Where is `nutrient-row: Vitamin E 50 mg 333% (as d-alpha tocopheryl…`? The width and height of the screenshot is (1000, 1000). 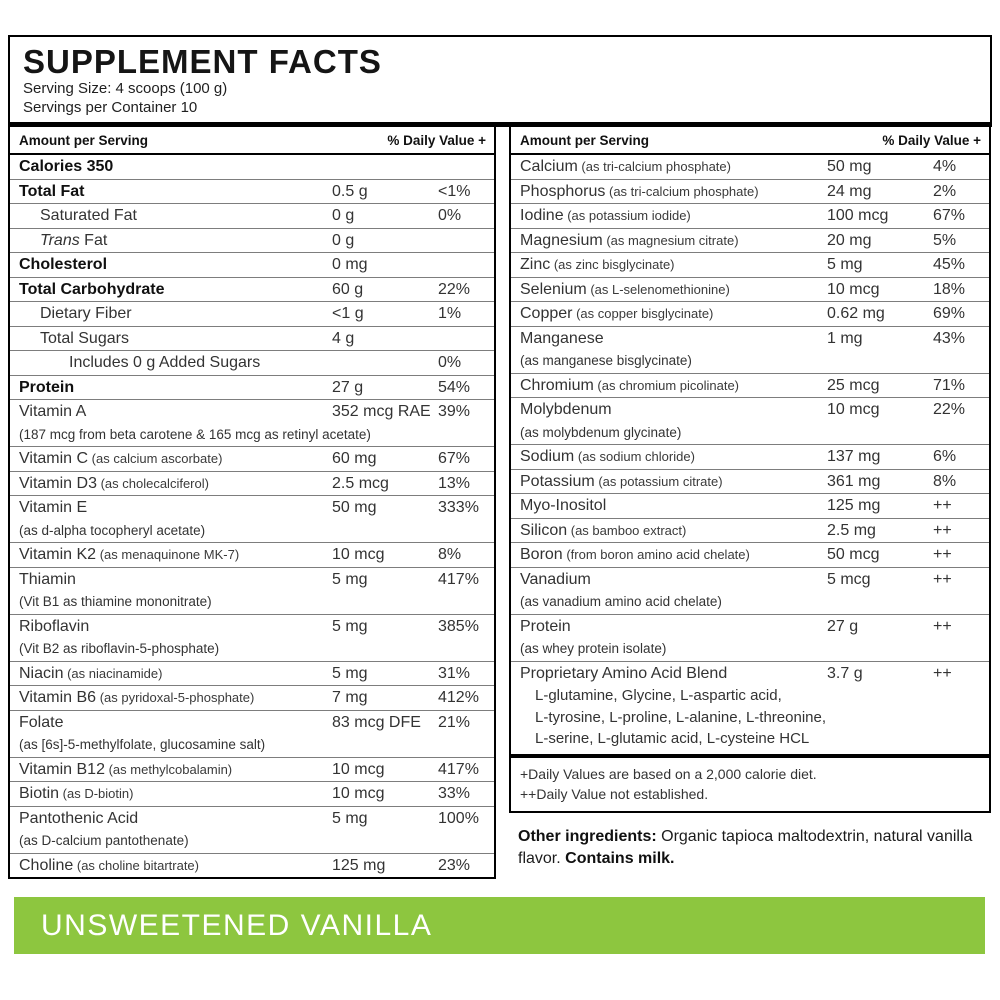 nutrient-row: Vitamin E 50 mg 333% (as d-alpha tocopheryl… is located at coordinates (252, 518).